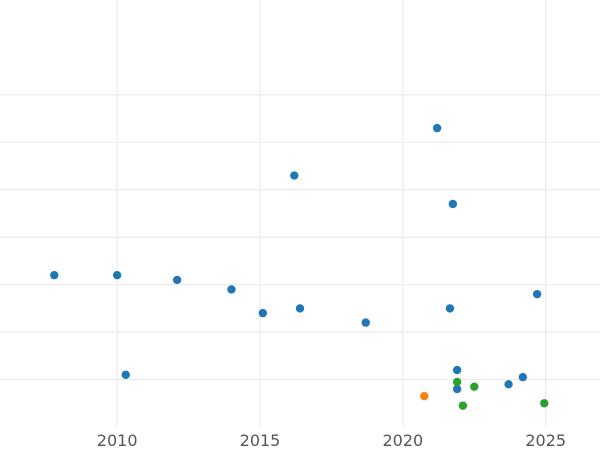 Image resolution: width=600 pixels, height=450 pixels. Describe the element at coordinates (545, 440) in the screenshot. I see `x-tick-label: 2025` at that location.